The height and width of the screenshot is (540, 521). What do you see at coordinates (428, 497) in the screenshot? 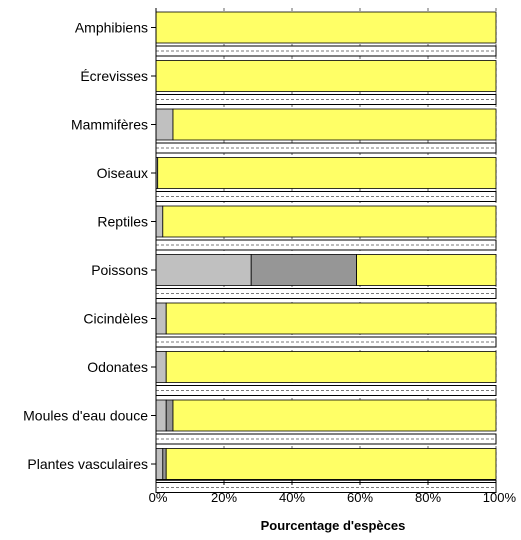
I see `x-tick-label: 80%` at bounding box center [428, 497].